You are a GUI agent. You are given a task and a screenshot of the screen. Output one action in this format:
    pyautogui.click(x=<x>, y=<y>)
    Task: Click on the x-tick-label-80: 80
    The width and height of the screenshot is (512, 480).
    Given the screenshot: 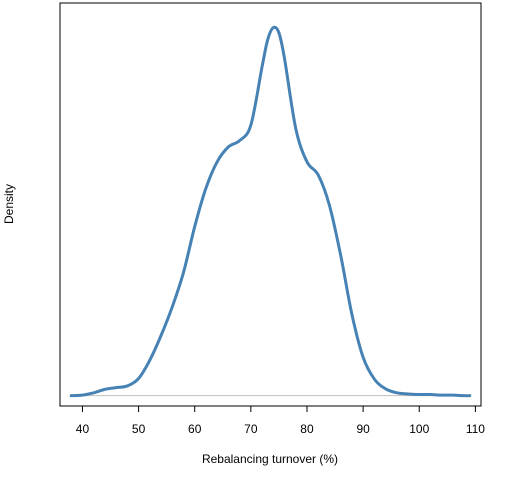 What is the action you would take?
    pyautogui.click(x=307, y=429)
    